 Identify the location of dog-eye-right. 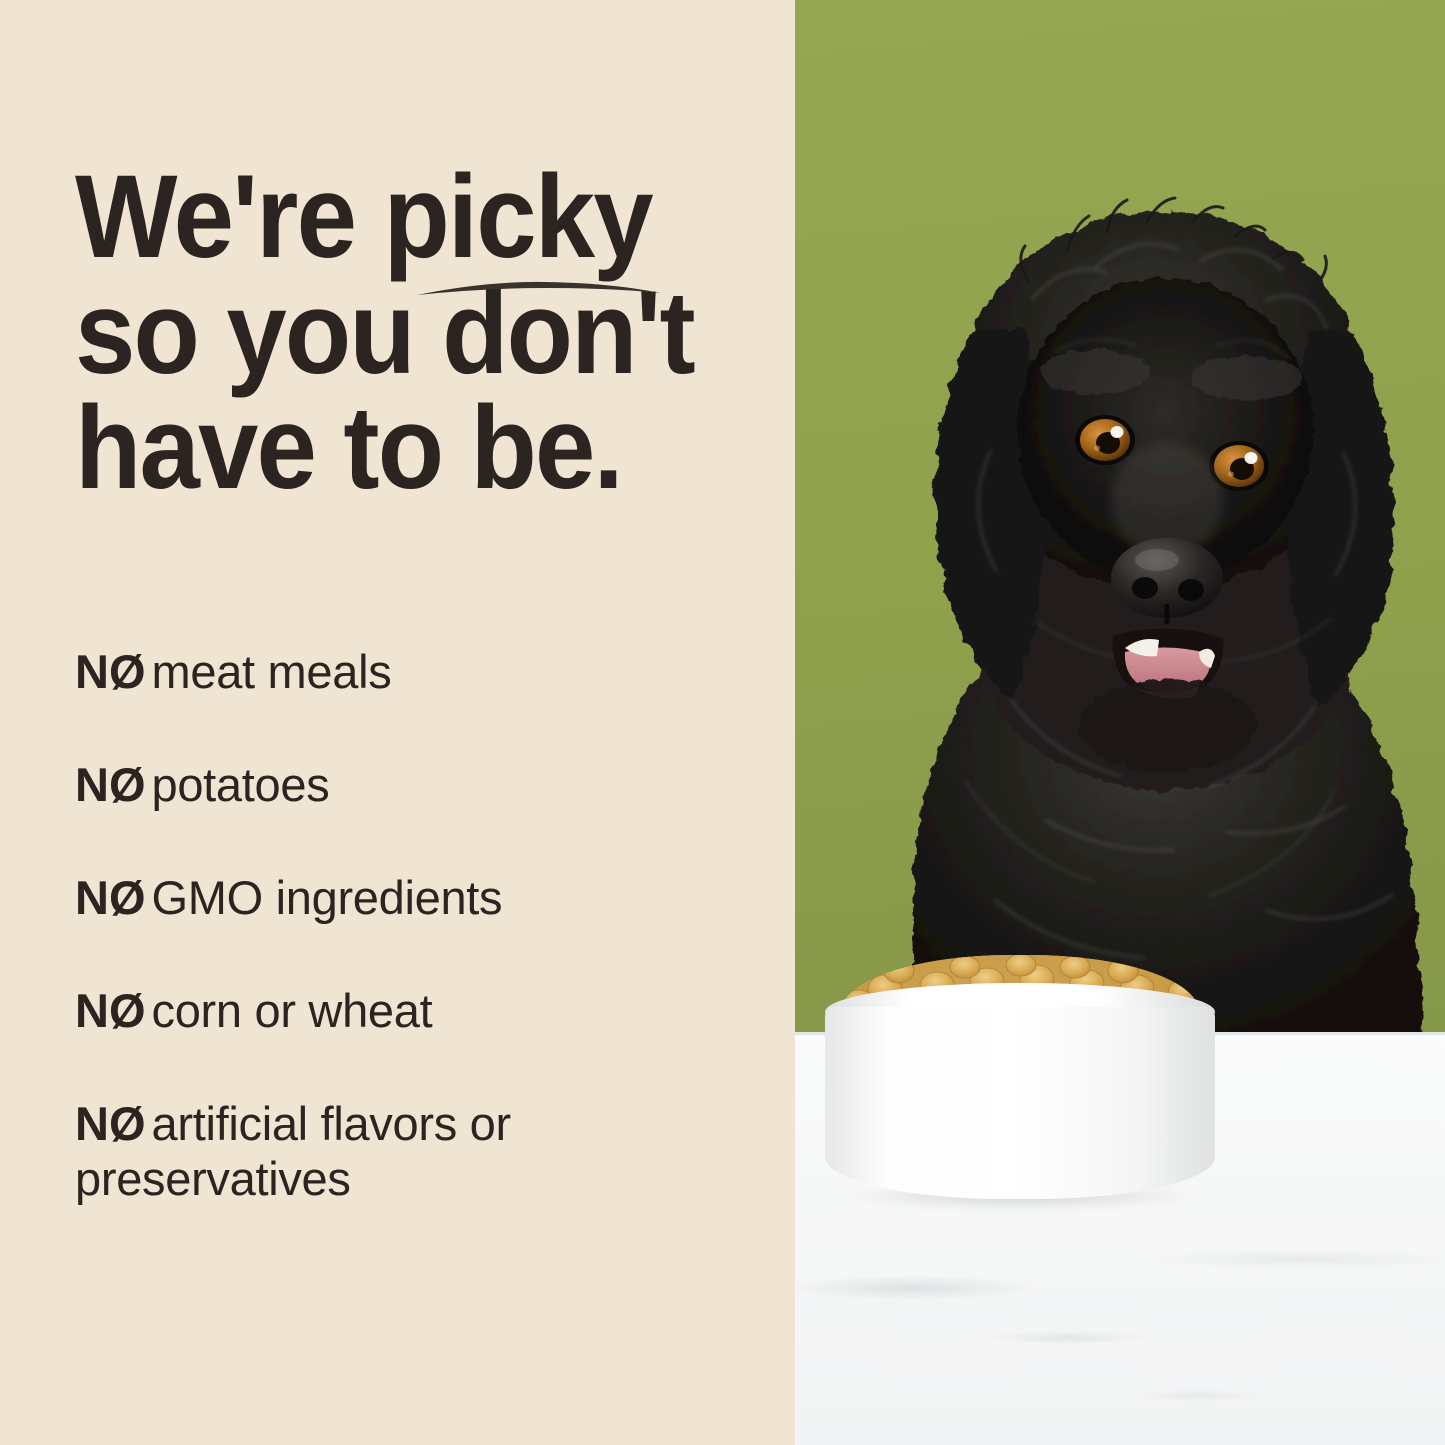
(1239, 466).